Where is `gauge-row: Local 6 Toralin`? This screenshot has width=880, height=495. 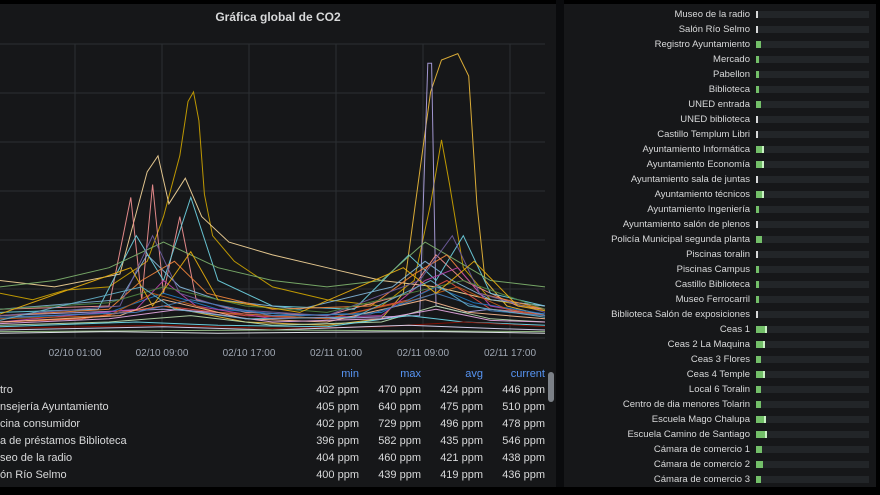
gauge-row: Local 6 Toralin is located at coordinates (720, 389).